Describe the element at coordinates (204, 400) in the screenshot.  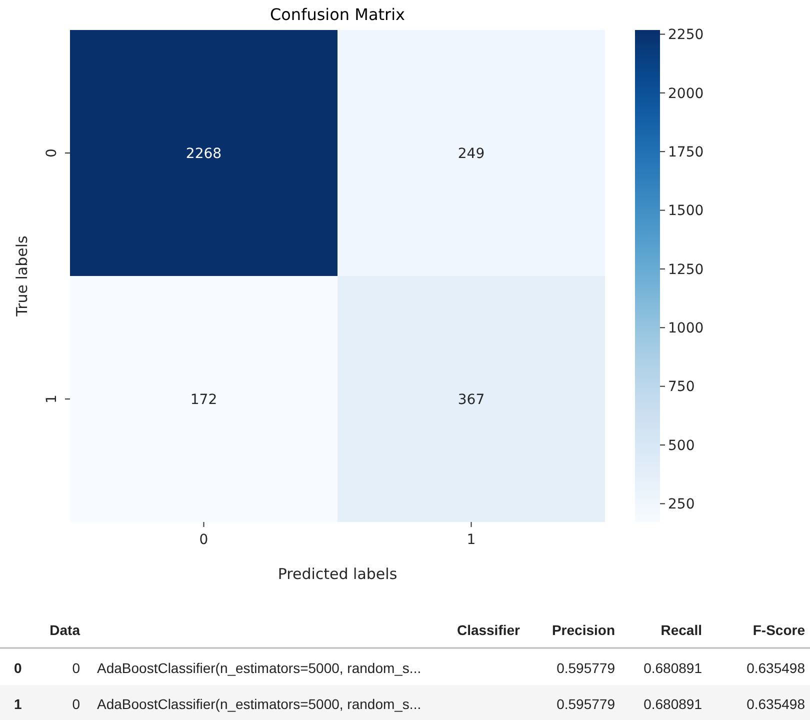
I see `data-label: 172` at that location.